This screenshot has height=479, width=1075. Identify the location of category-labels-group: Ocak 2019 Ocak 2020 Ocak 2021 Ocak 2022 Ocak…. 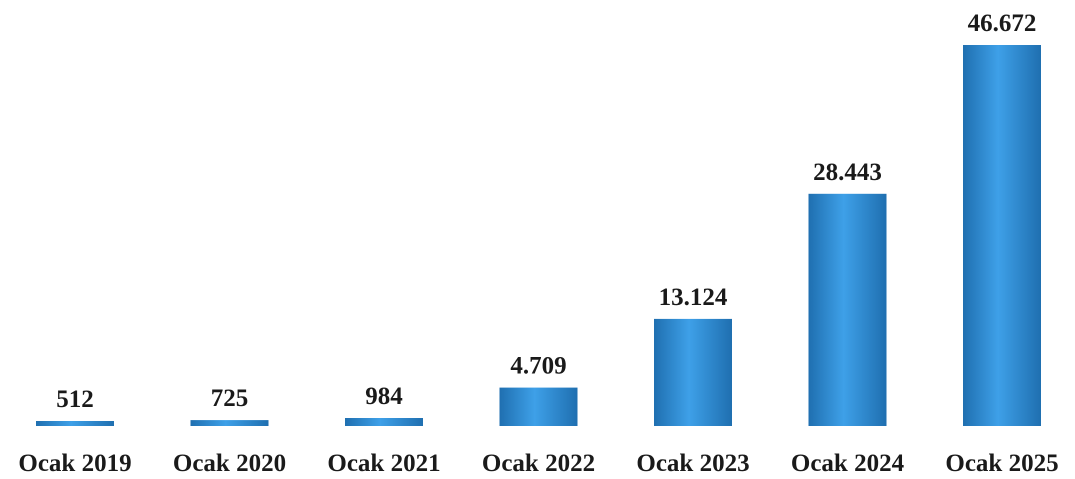
(538, 463).